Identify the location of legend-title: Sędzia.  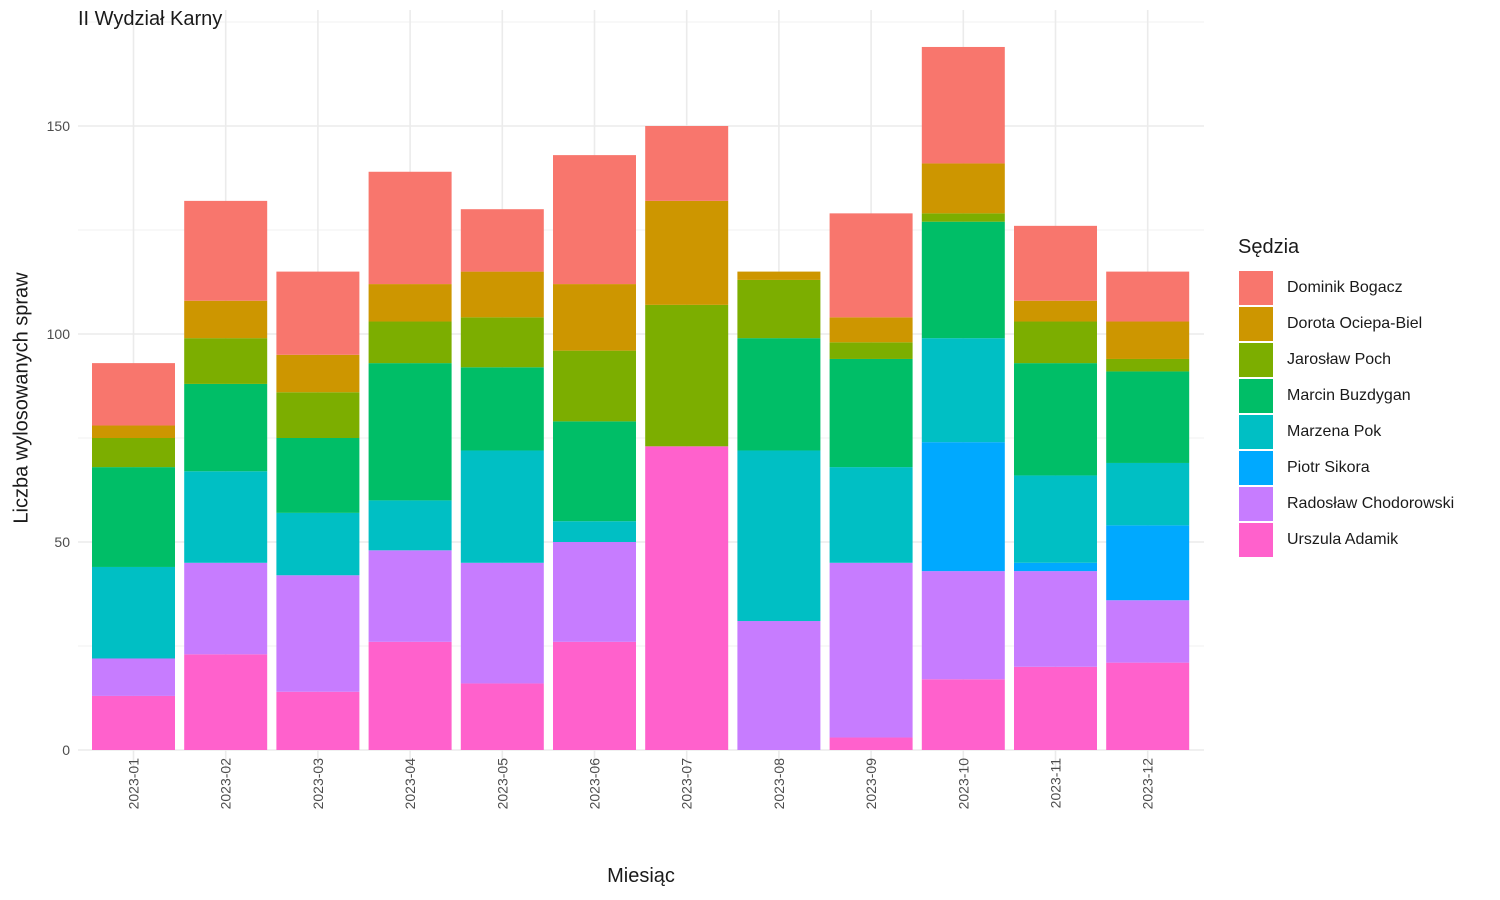
(1269, 247).